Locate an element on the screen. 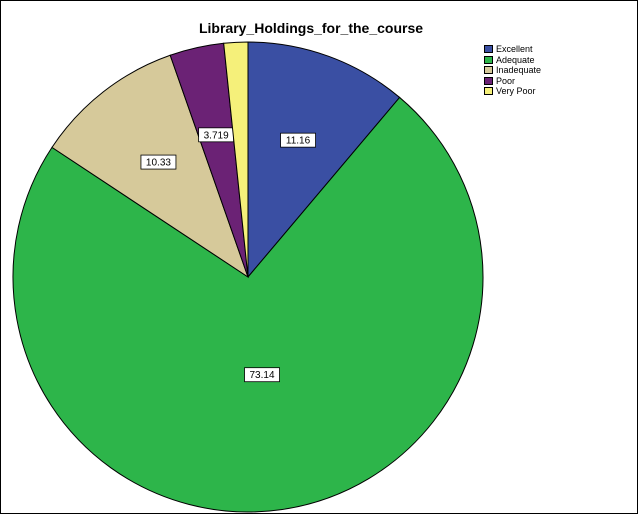 The image size is (638, 514). legend-item-inadequate: Inadequate is located at coordinates (512, 70).